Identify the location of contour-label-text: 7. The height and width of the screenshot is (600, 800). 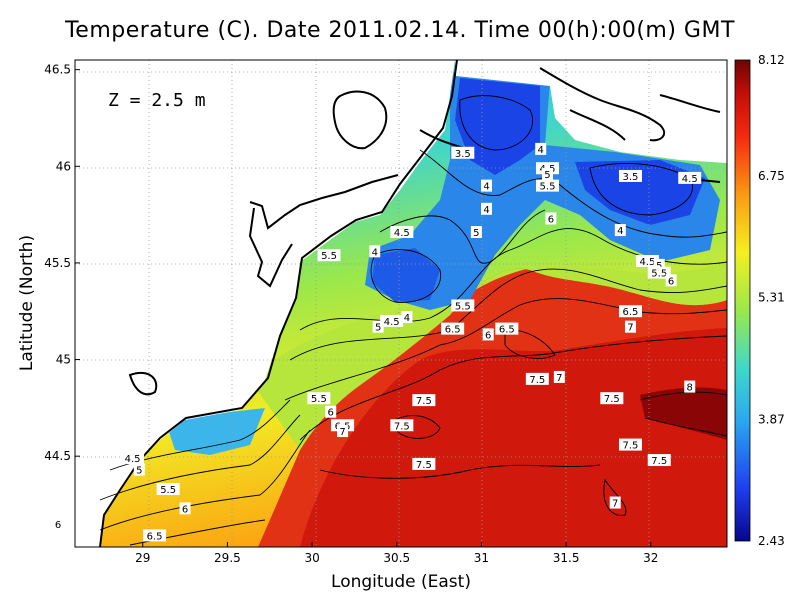
(615, 504).